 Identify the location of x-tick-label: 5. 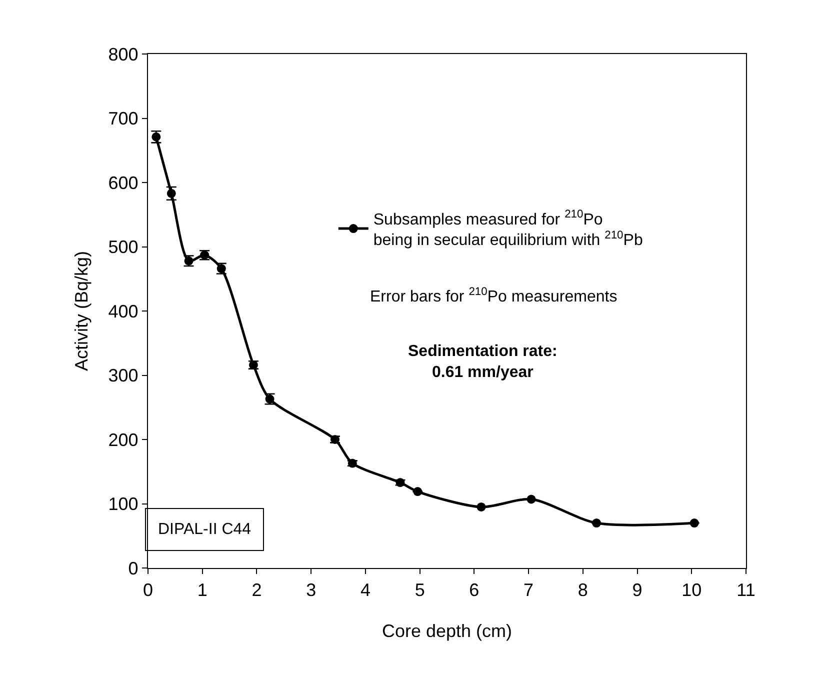
(419, 590).